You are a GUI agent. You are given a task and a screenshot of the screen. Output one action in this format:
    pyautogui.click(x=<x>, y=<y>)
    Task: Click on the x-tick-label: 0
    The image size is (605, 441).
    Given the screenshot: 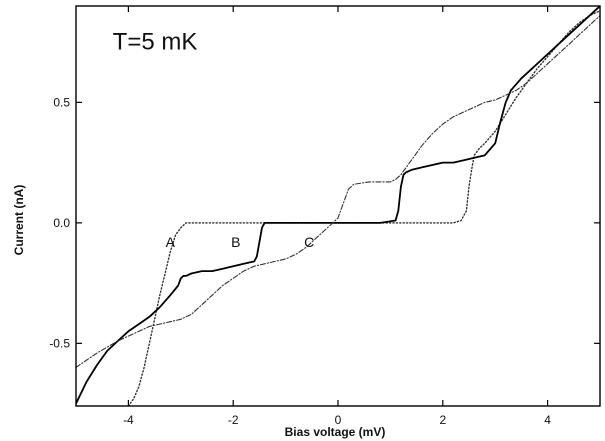 What is the action you would take?
    pyautogui.click(x=338, y=420)
    